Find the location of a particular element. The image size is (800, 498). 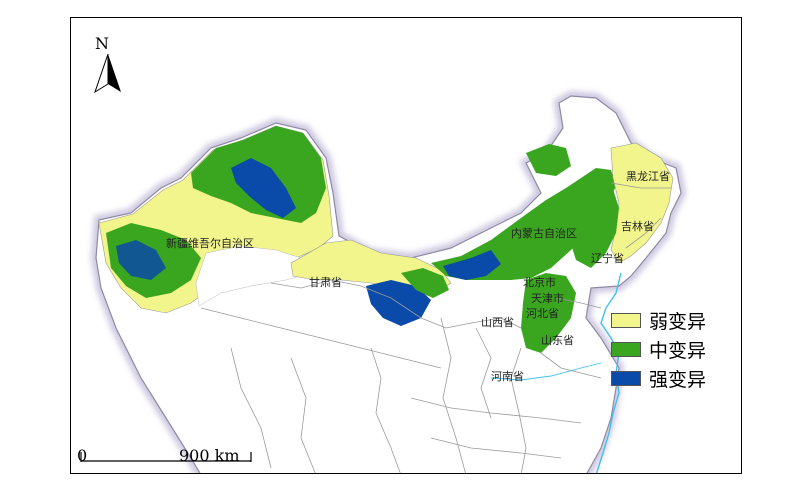

region-northeast-medium is located at coordinates (592, 224).